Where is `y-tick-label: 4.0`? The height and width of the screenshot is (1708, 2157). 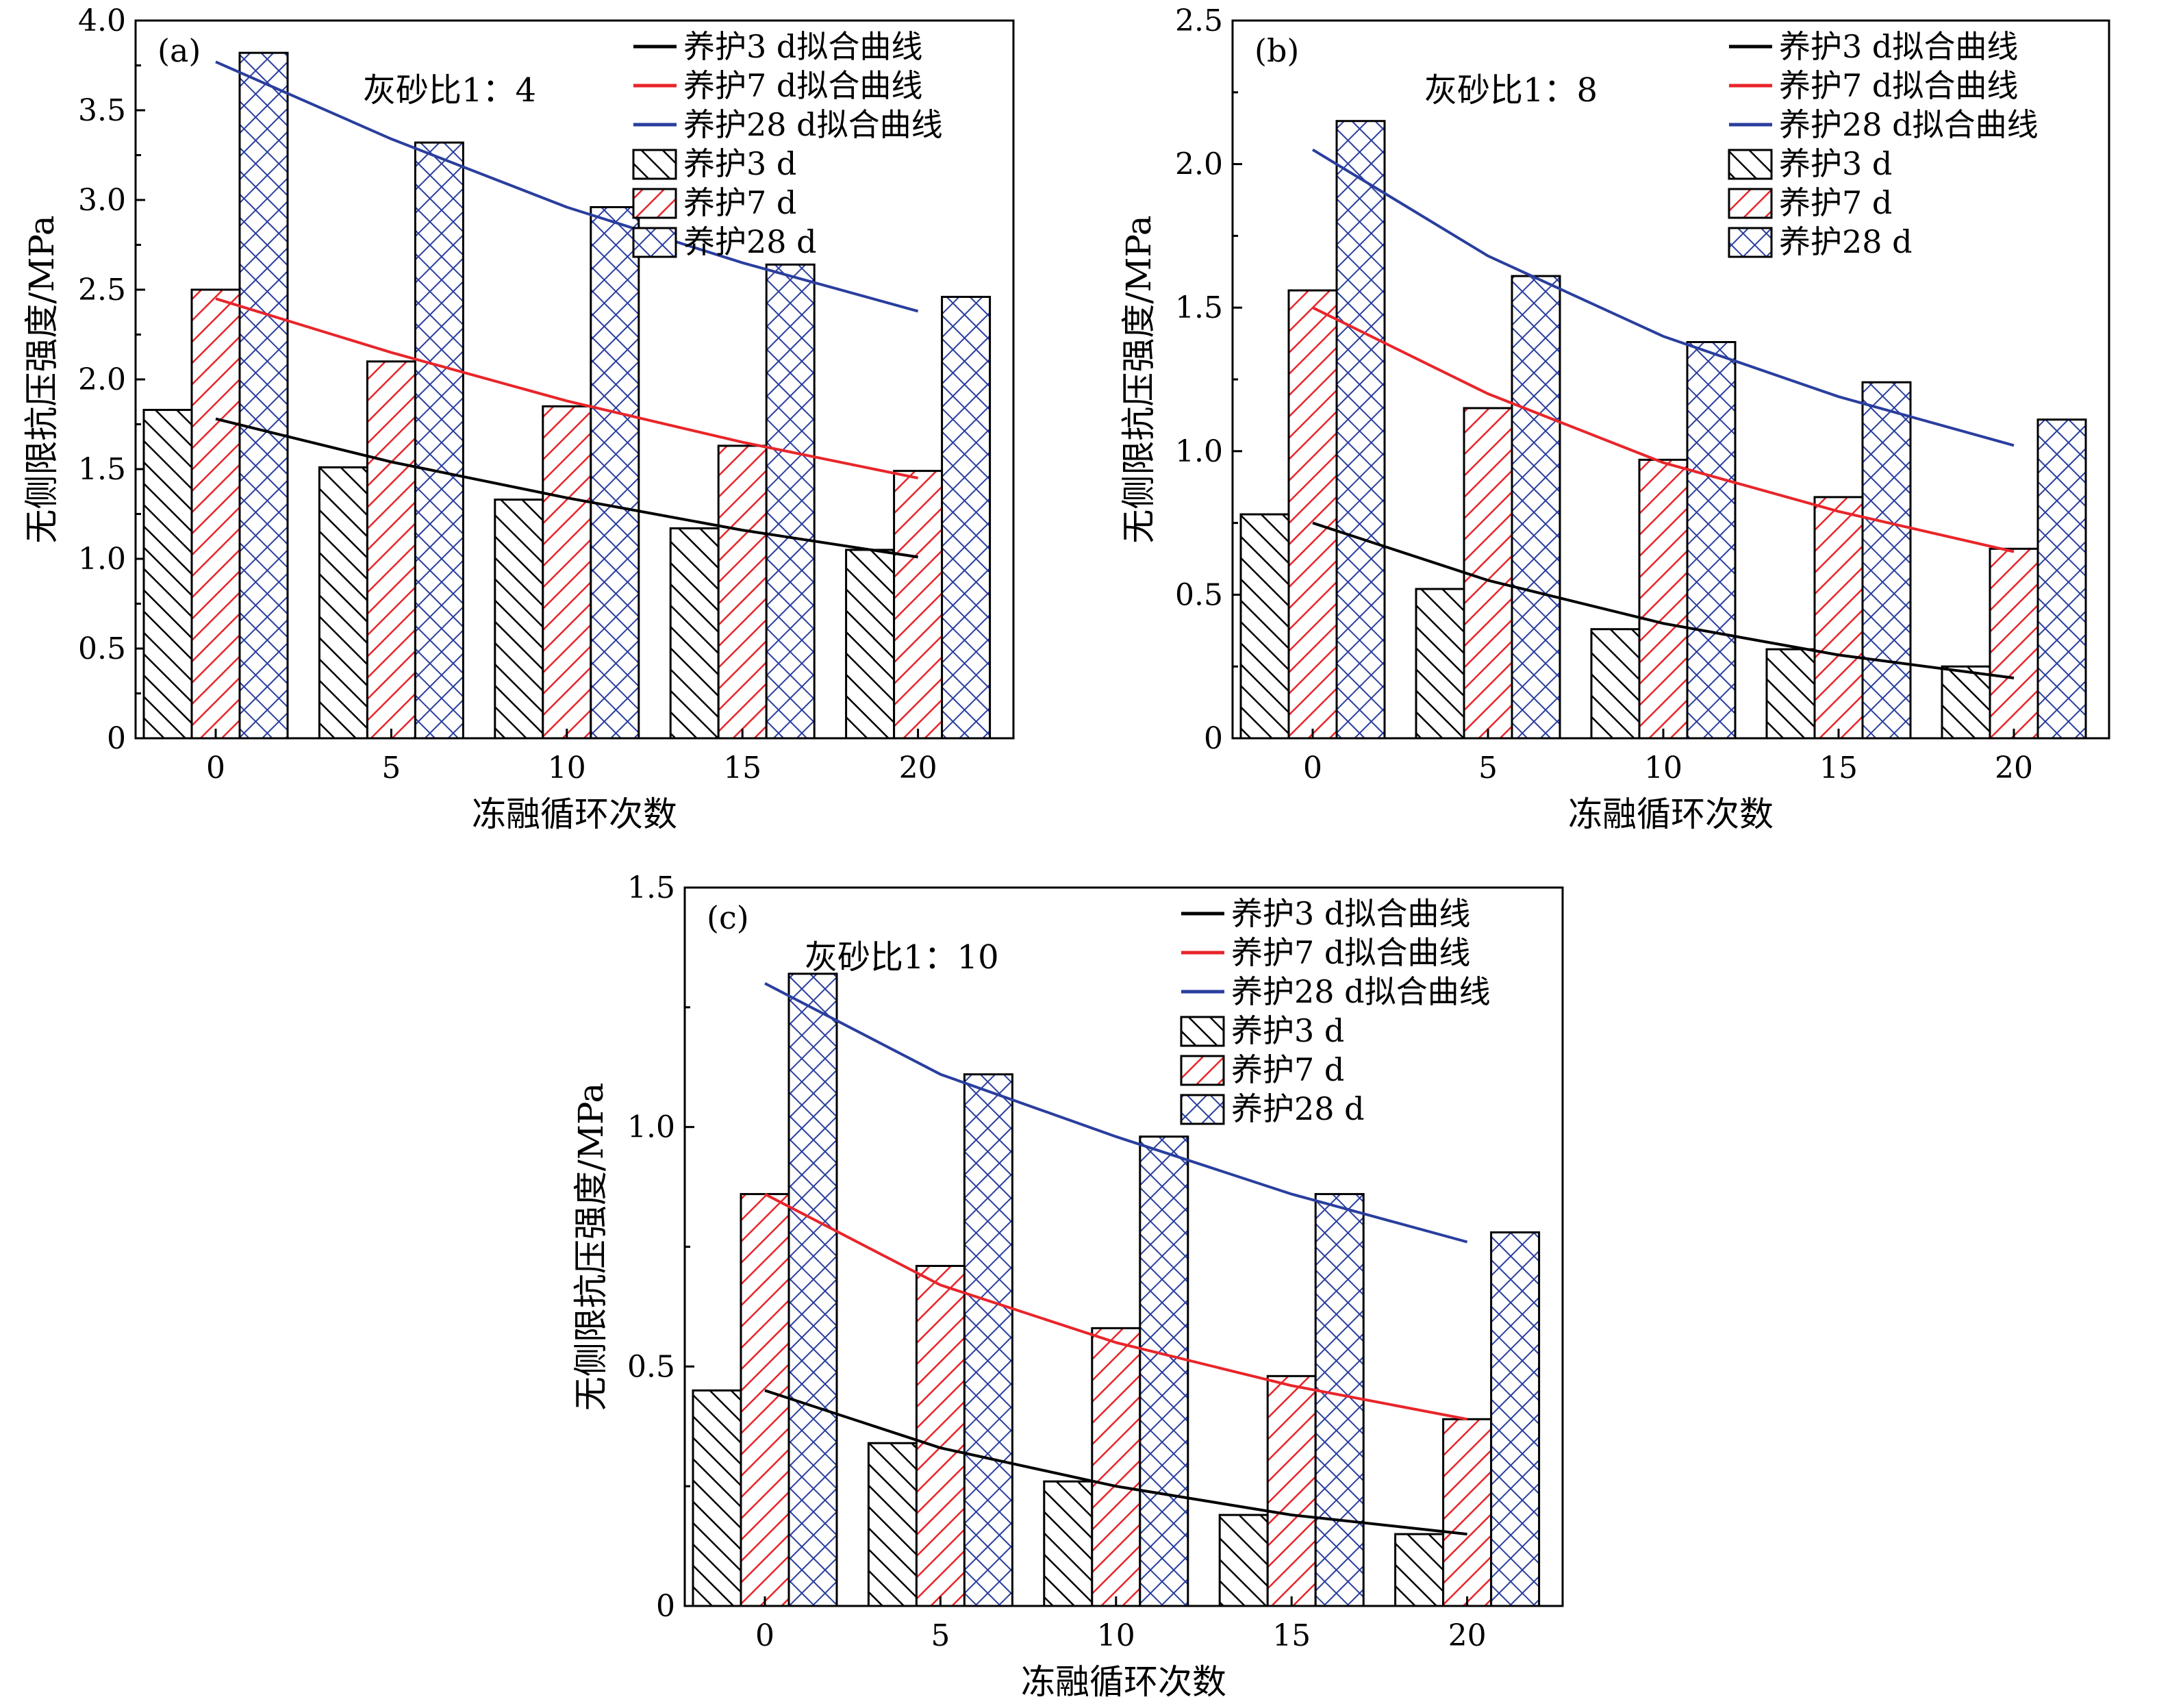 y-tick-label: 4.0 is located at coordinates (102, 20).